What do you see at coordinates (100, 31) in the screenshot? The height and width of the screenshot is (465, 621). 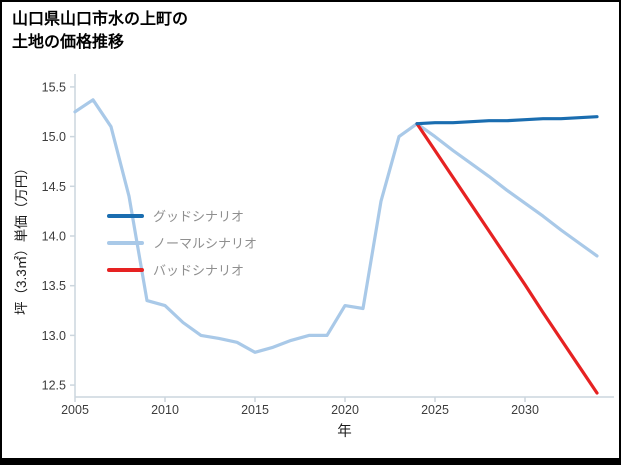 I see `page-title: 山口県山口市水の上町の 土地の価格推移` at bounding box center [100, 31].